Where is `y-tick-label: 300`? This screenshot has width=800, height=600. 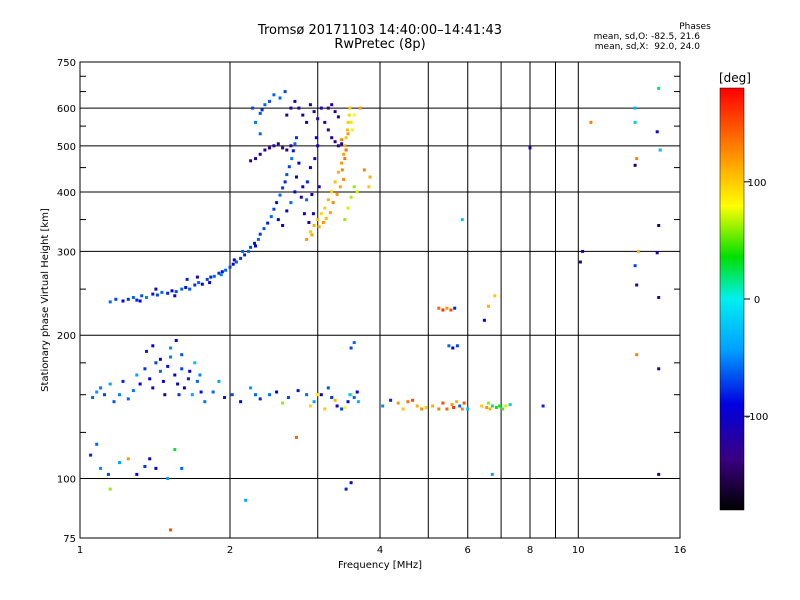 y-tick-label: 300 is located at coordinates (66, 252).